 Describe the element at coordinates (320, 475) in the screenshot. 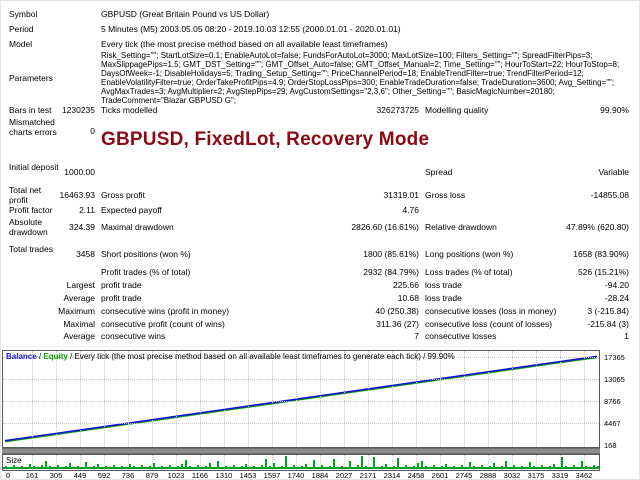

I see `x-axis-label: 1884` at that location.